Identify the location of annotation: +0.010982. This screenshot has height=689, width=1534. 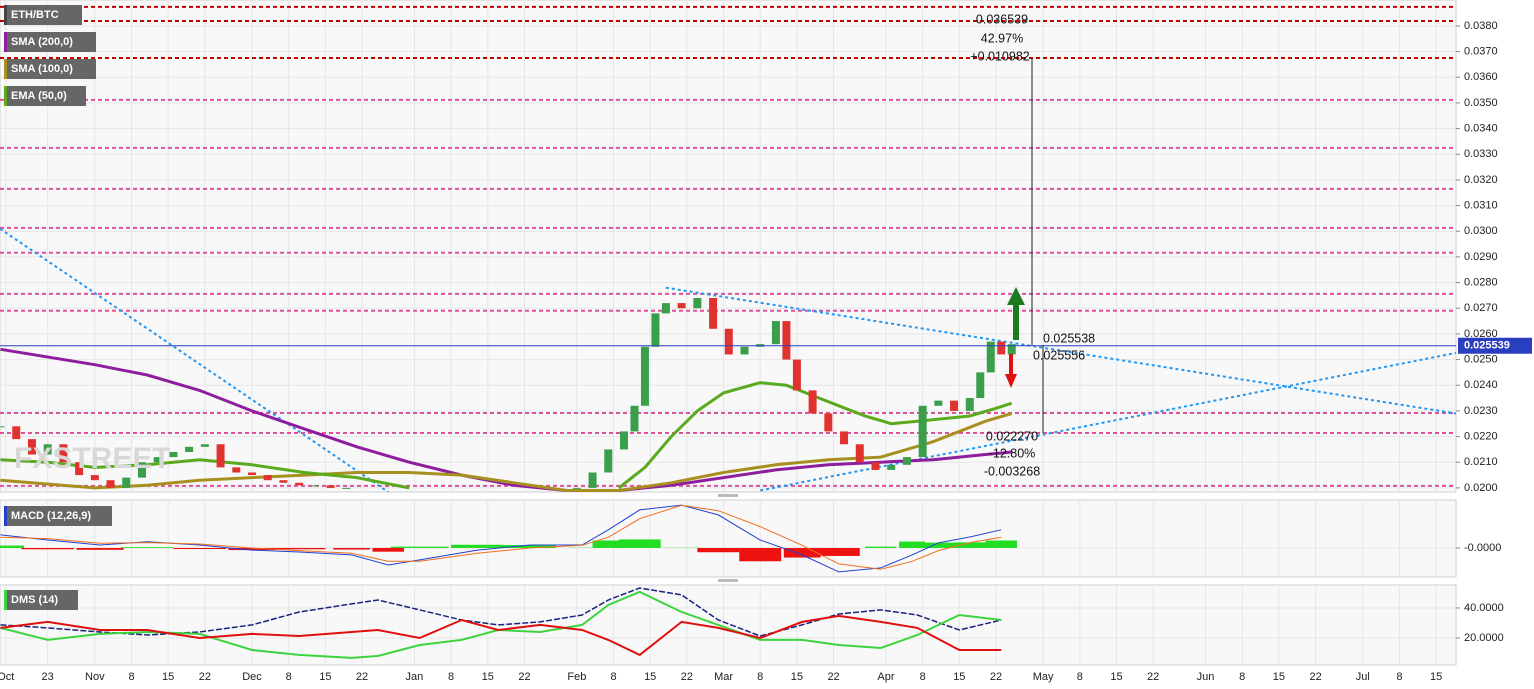
(999, 56).